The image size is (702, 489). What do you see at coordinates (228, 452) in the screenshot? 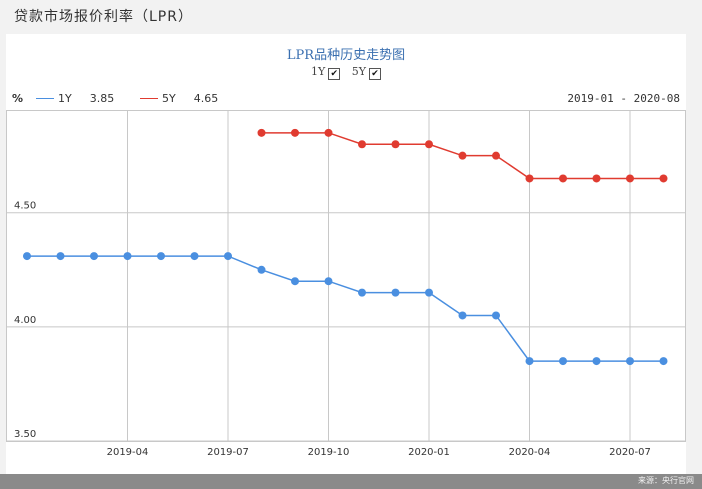
I see `x-tick-label: 2019-07` at bounding box center [228, 452].